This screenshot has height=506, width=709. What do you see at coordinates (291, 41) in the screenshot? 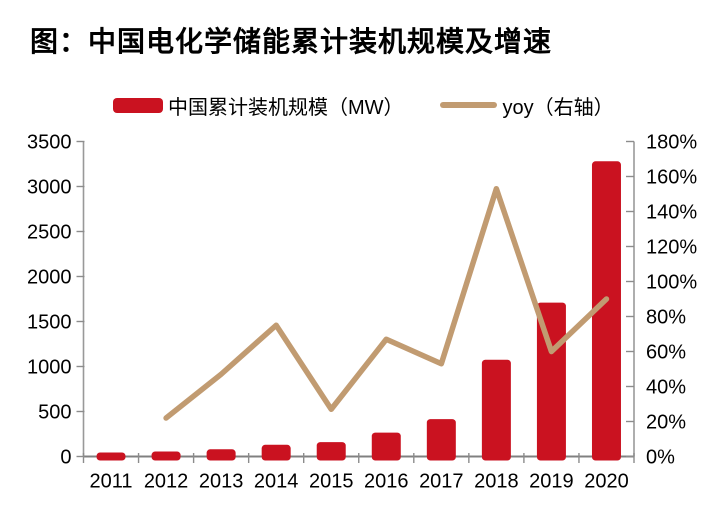
I see `chart-title: 图：中国电化学储能累计装机规模及增速` at bounding box center [291, 41].